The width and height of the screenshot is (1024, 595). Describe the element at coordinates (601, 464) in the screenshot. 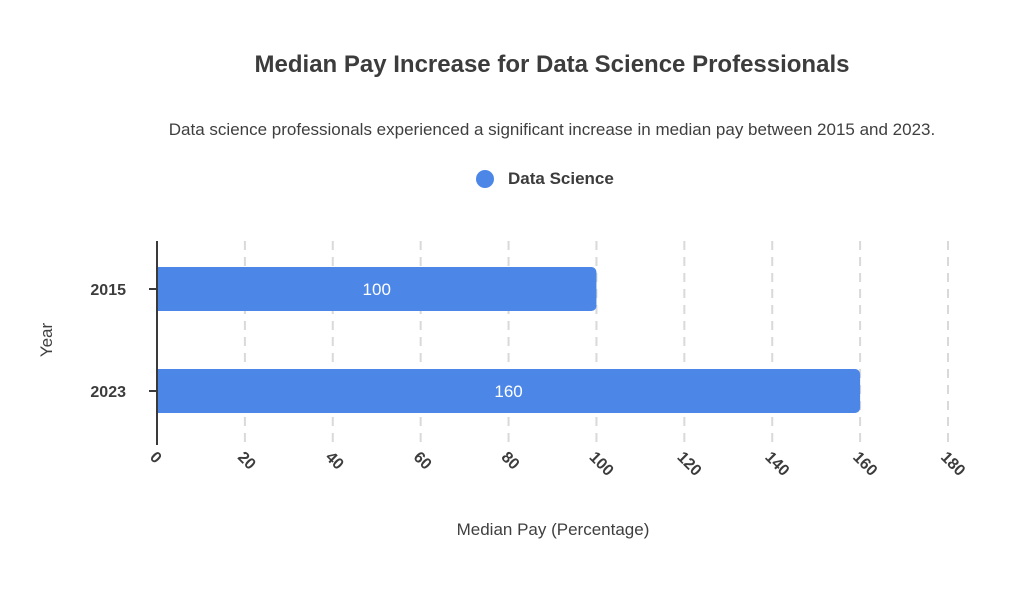

I see `x-tick-label: 100` at that location.